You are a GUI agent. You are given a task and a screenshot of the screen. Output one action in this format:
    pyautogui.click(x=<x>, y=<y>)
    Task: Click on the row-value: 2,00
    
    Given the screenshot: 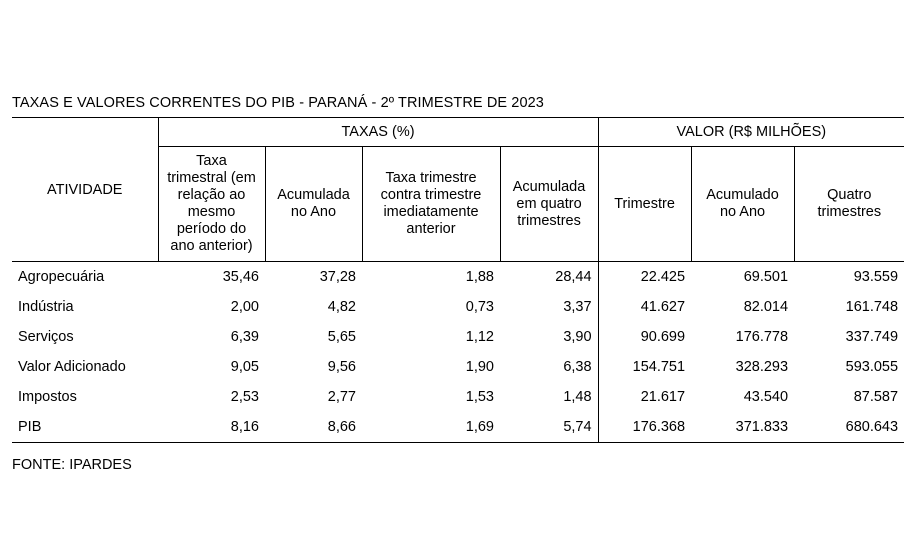 What is the action you would take?
    pyautogui.click(x=244, y=307)
    